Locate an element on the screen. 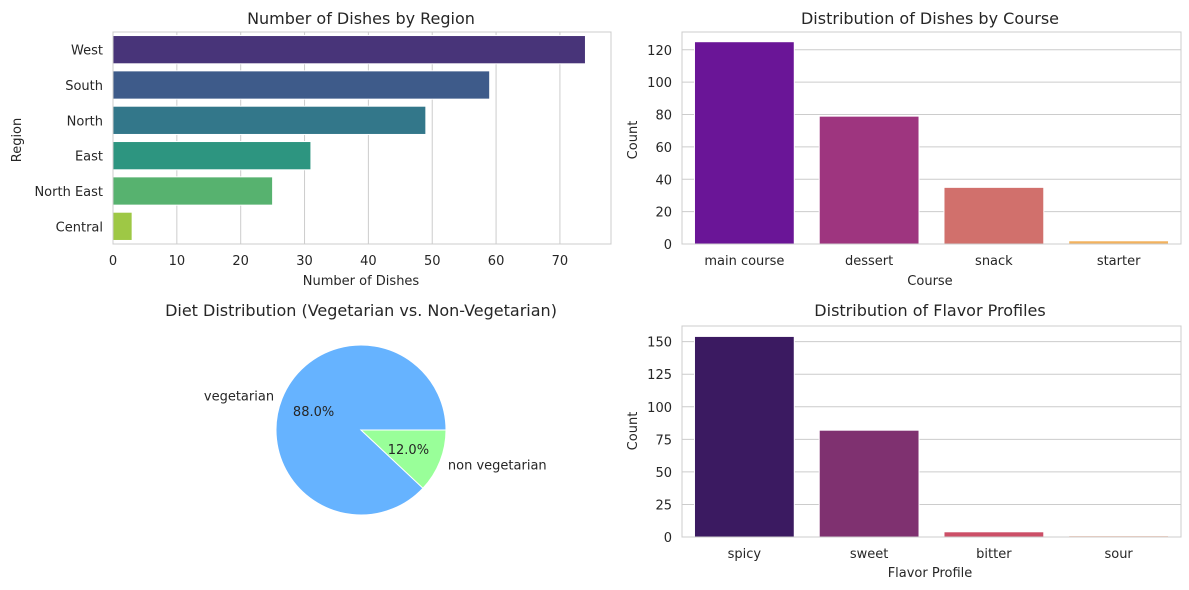 The width and height of the screenshot is (1189, 590). course-bar-snack is located at coordinates (994, 215).